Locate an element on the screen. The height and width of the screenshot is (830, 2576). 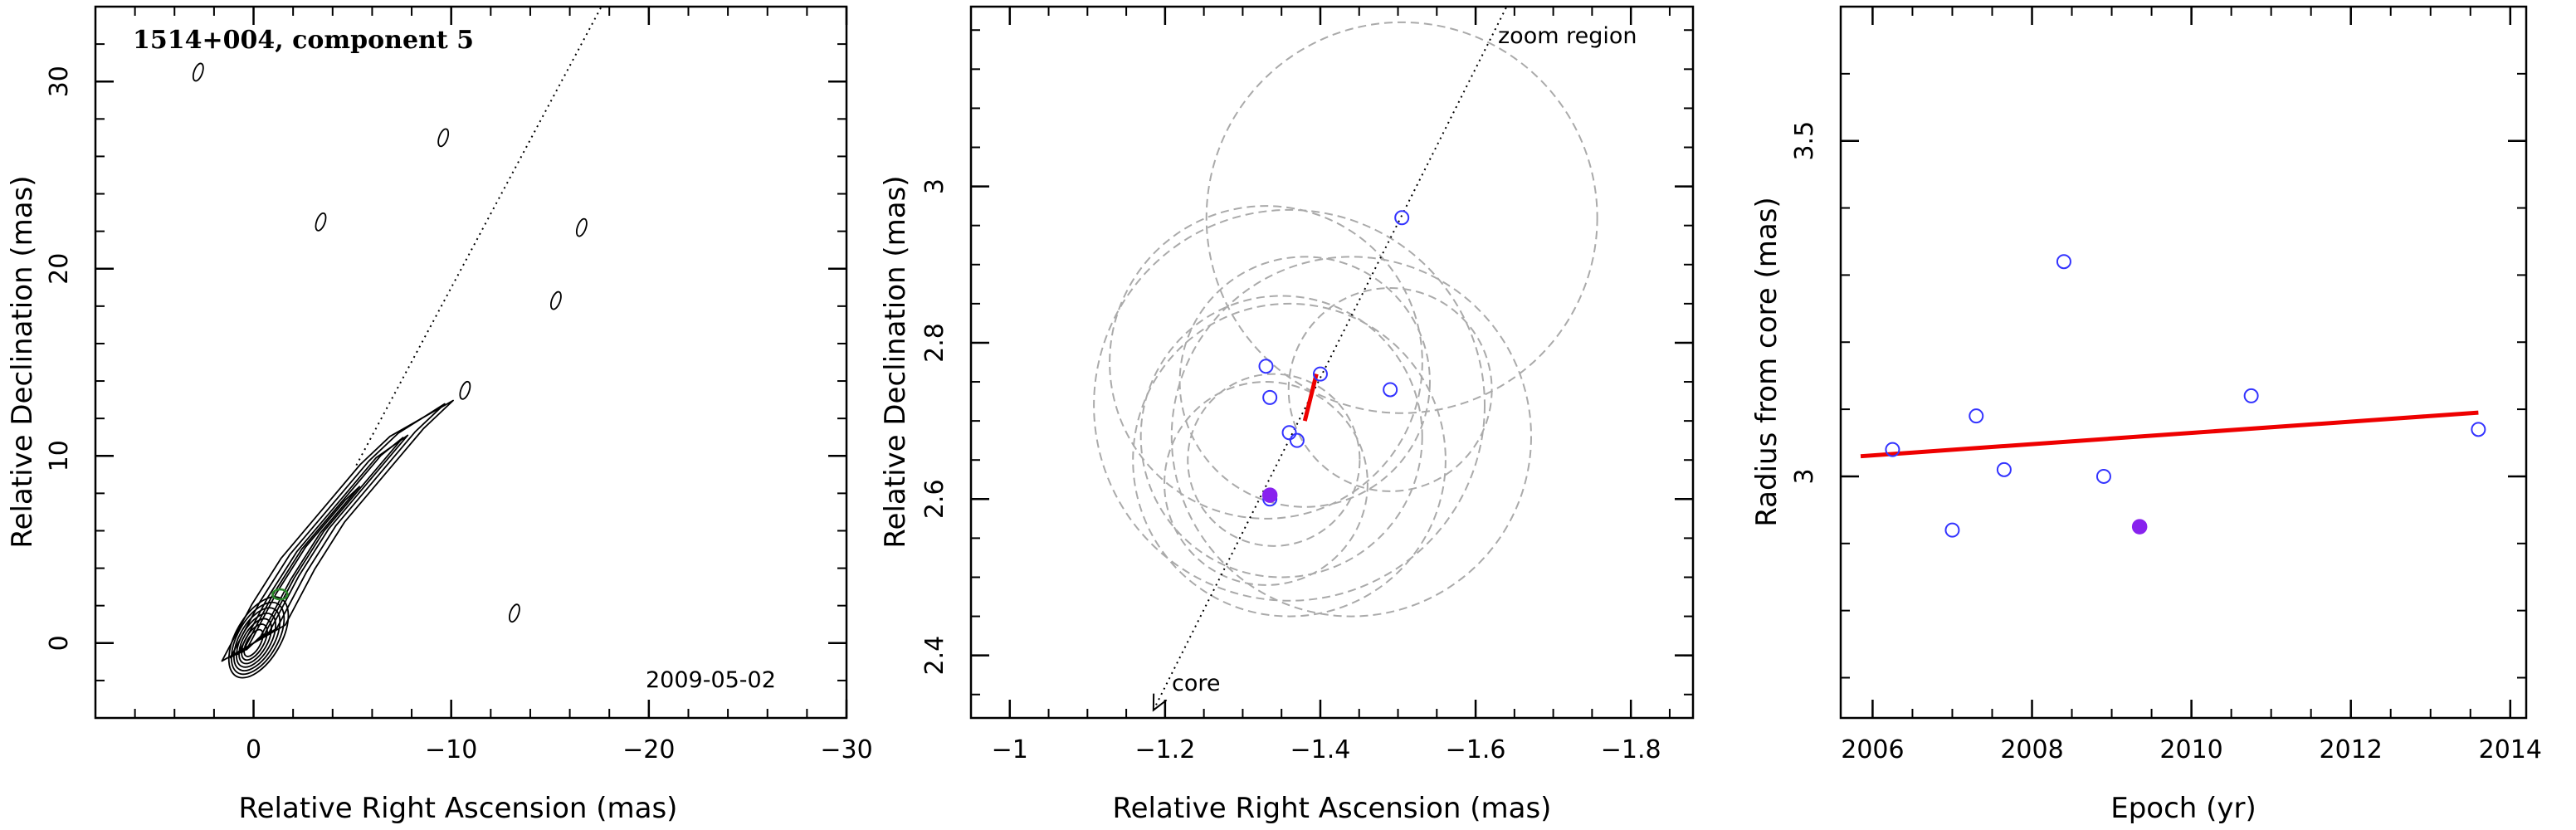
y-tick-label: 10 is located at coordinates (60, 455).